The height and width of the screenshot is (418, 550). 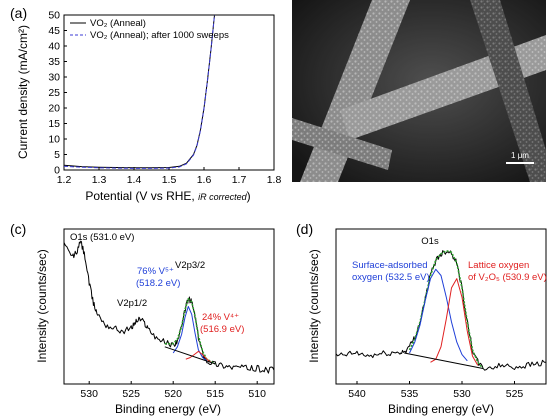 I want to click on x-tick-label-c-0: 530, so click(x=89, y=394).